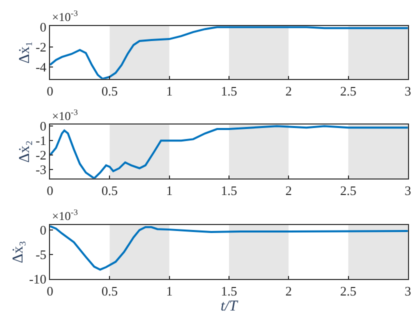  What do you see at coordinates (37, 278) in the screenshot?
I see `y-tick-label: -10` at bounding box center [37, 278].